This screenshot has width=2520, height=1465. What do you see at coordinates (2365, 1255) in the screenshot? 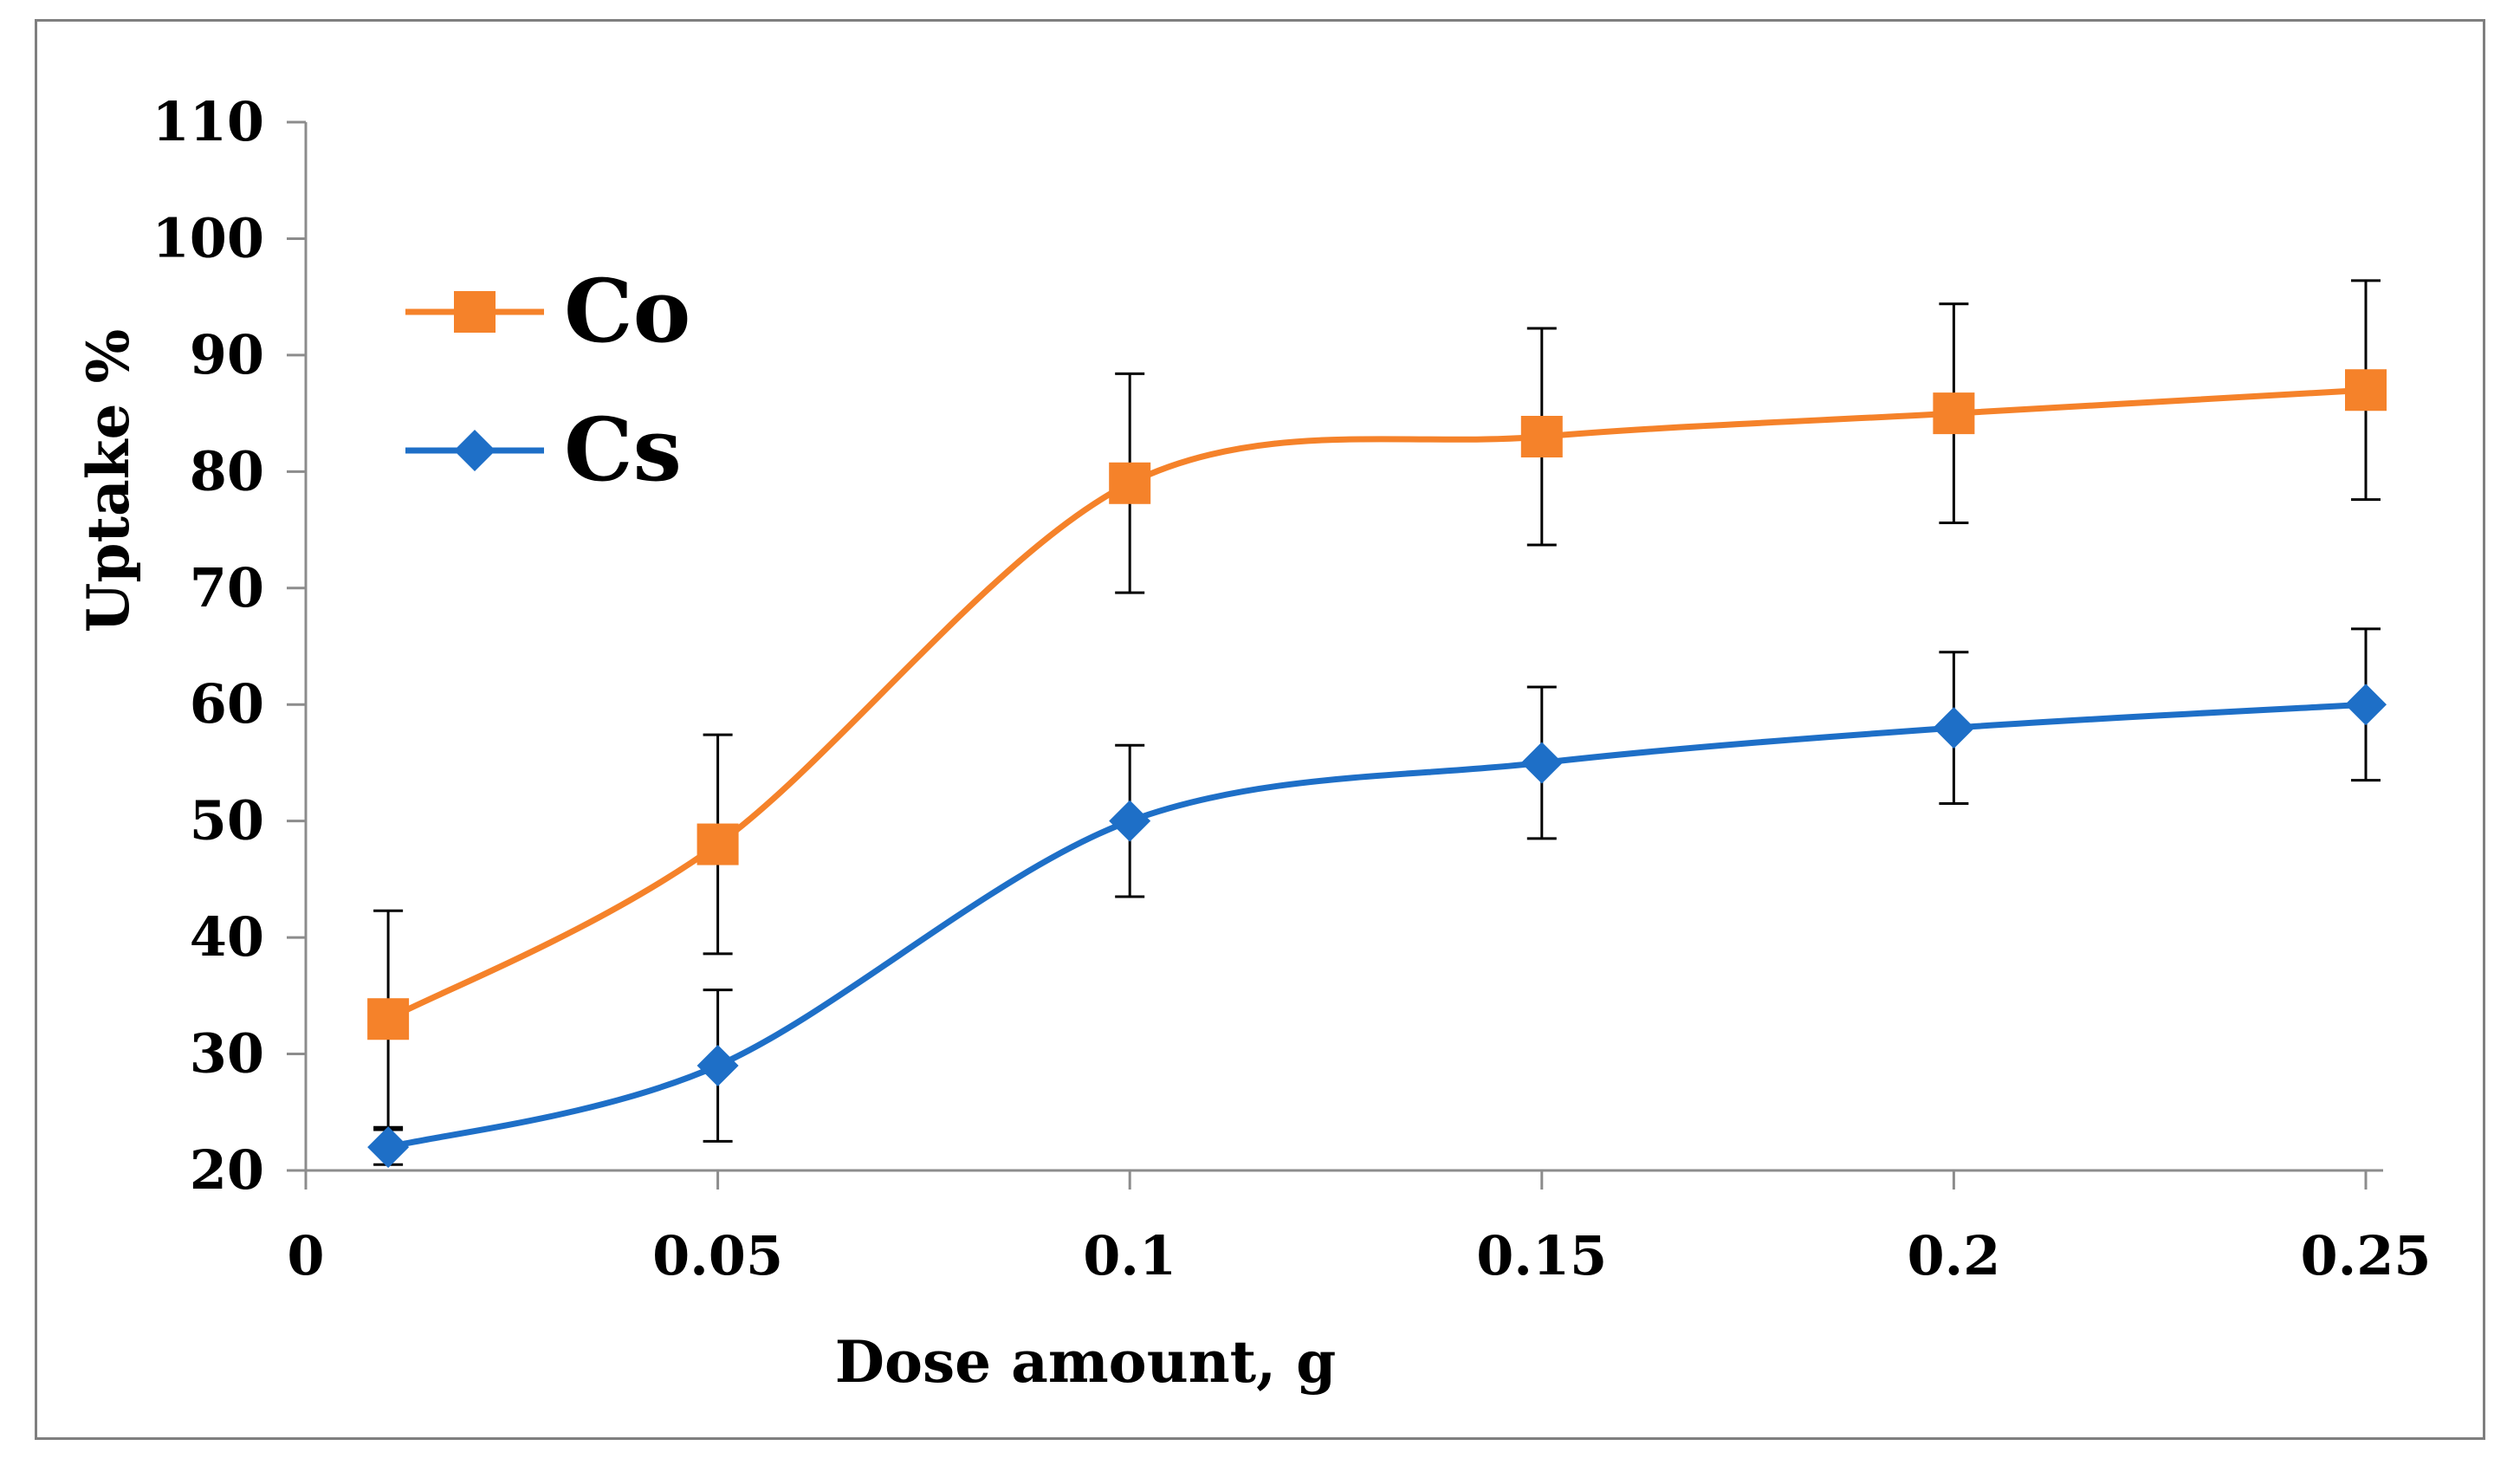
I see `x-tick-label: 0.25` at bounding box center [2365, 1255].